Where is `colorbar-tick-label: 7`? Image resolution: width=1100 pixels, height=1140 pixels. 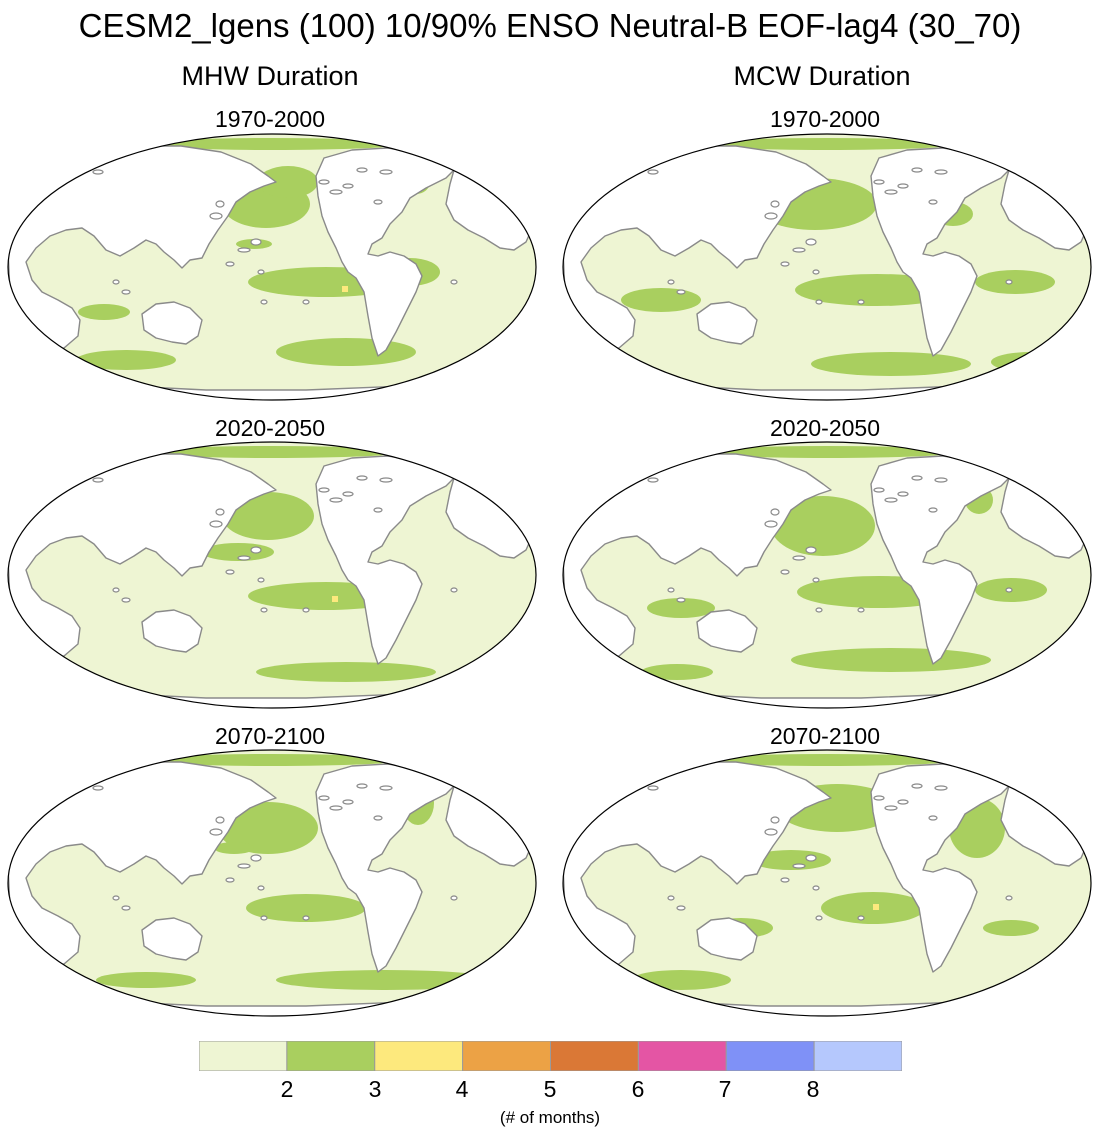 colorbar-tick-label: 7 is located at coordinates (725, 1089).